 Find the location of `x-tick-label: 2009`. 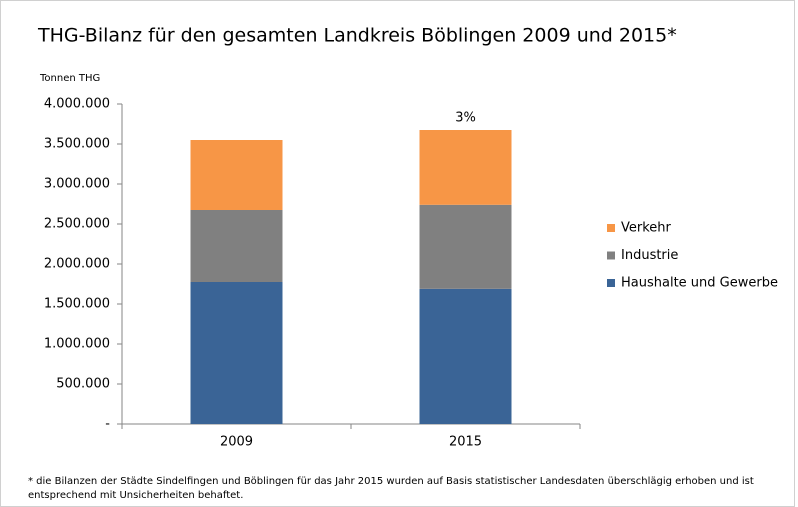

x-tick-label: 2009 is located at coordinates (236, 442).